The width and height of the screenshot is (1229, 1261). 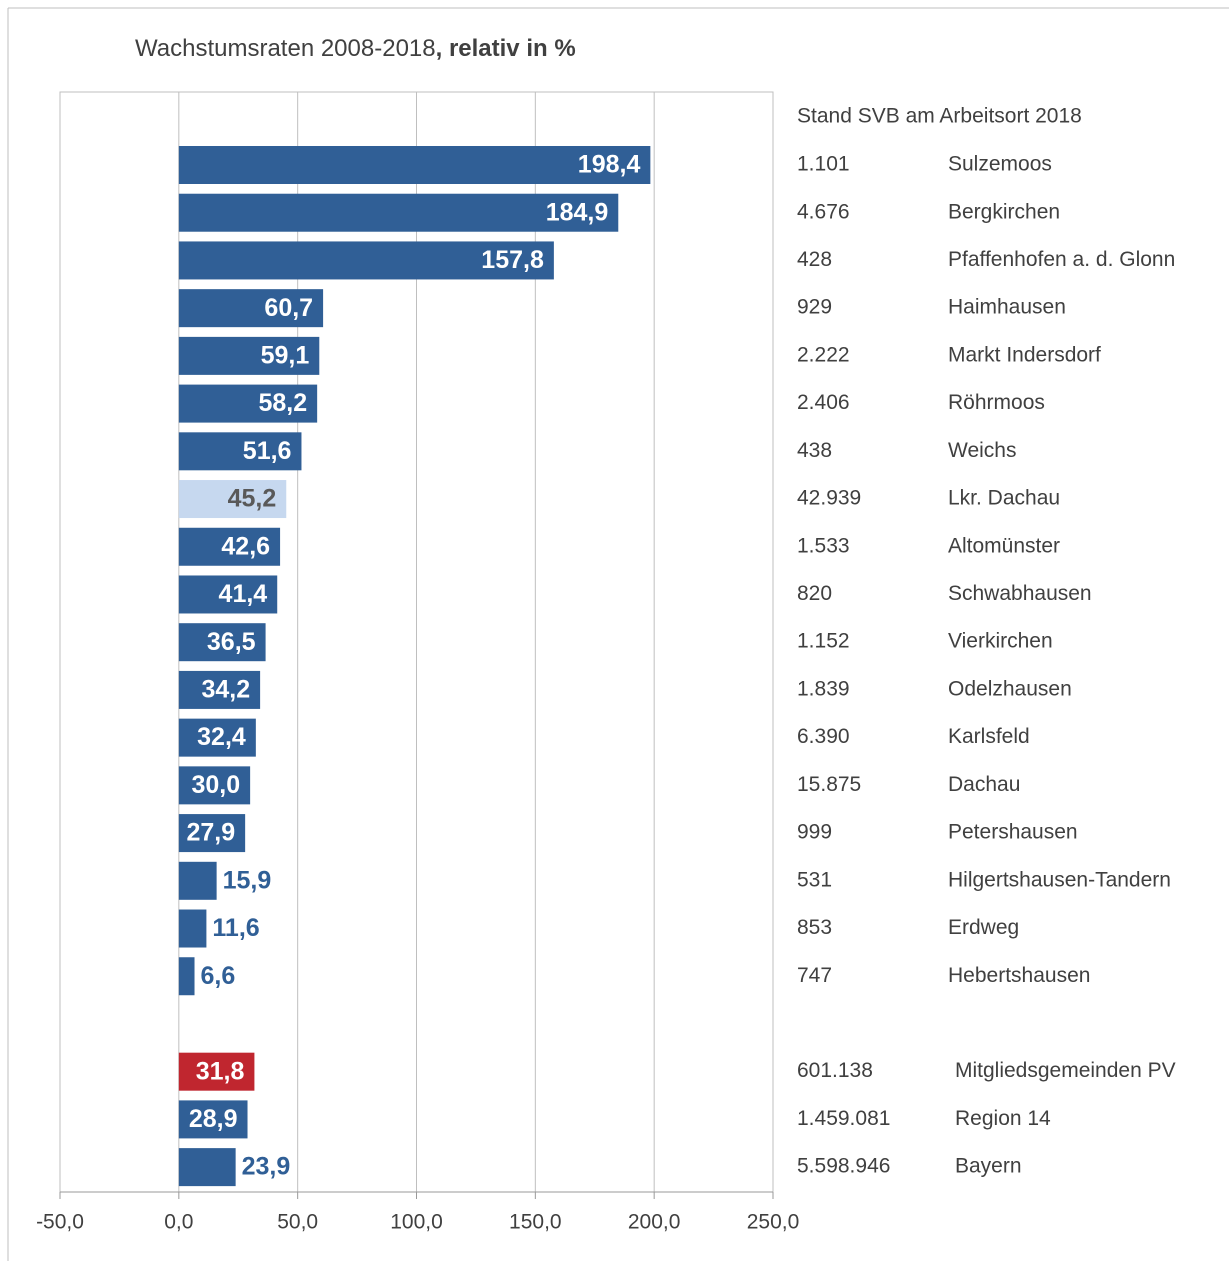 I want to click on svb-value: 4.676, so click(x=823, y=211).